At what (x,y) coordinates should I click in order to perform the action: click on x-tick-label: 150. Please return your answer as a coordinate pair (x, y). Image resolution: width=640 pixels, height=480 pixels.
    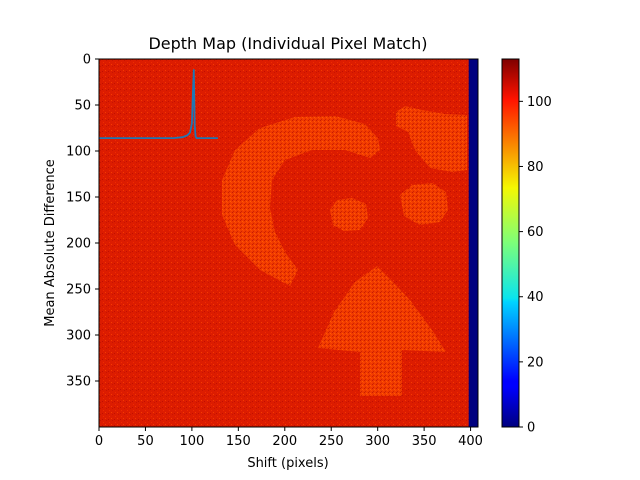
    Looking at the image, I should click on (238, 441).